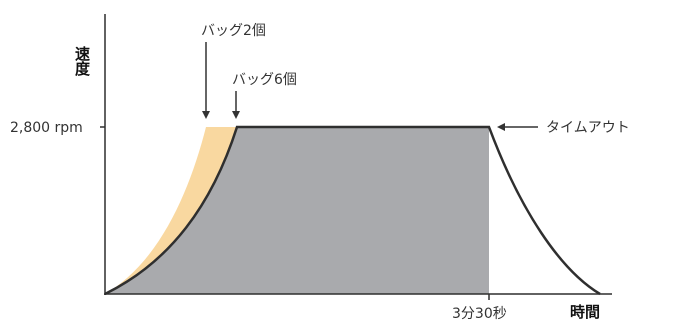 Image resolution: width=675 pixels, height=321 pixels. I want to click on annotation-bag6-label: バッグ6個, so click(264, 80).